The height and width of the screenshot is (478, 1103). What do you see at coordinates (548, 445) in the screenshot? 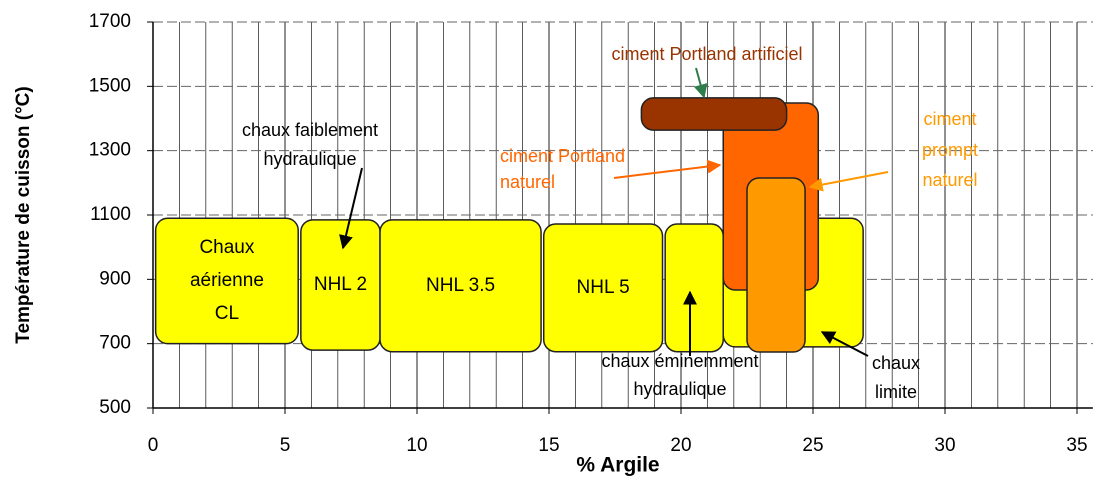
I see `x-tick-label: 15` at bounding box center [548, 445].